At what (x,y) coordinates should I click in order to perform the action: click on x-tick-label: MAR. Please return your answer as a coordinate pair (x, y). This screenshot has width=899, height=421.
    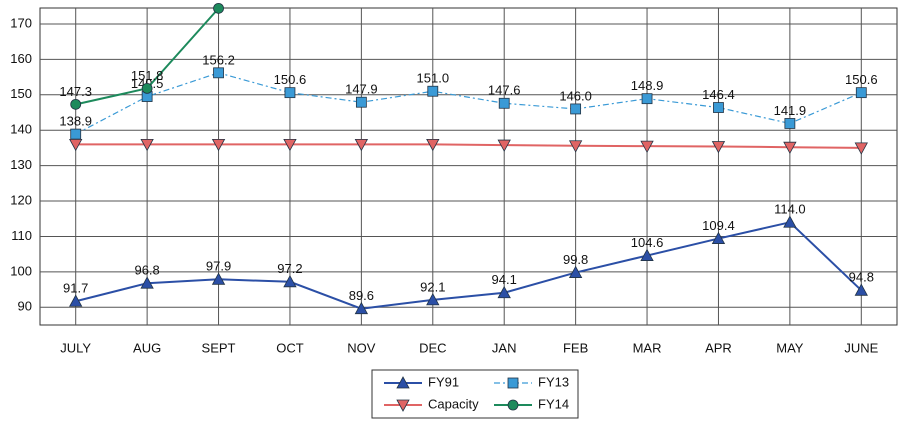
    Looking at the image, I should click on (647, 347).